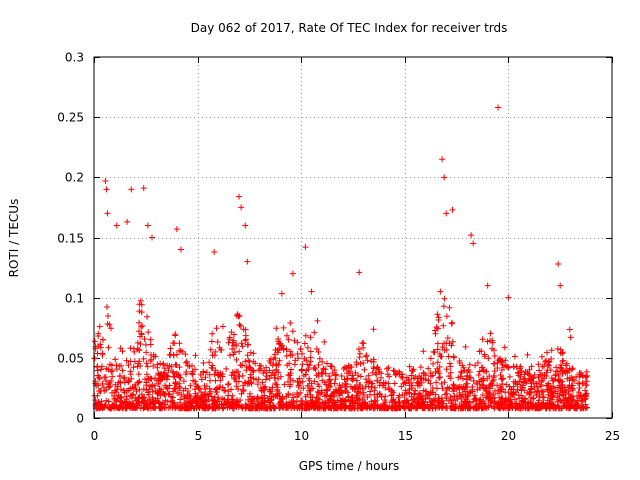  What do you see at coordinates (301, 436) in the screenshot?
I see `x-tick-label: 10` at bounding box center [301, 436].